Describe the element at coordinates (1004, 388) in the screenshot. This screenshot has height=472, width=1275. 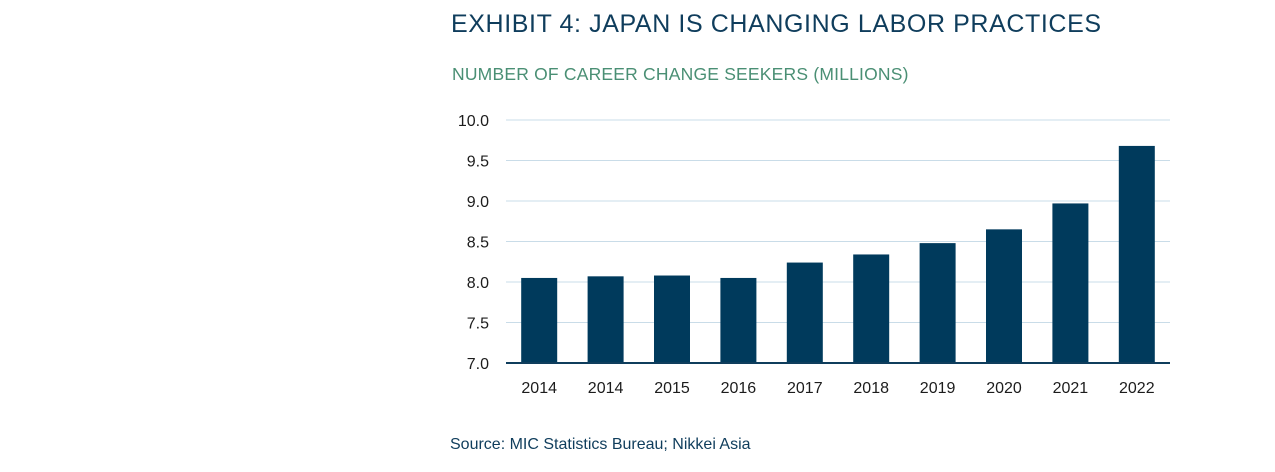
I see `x-tick-label: 2020` at that location.